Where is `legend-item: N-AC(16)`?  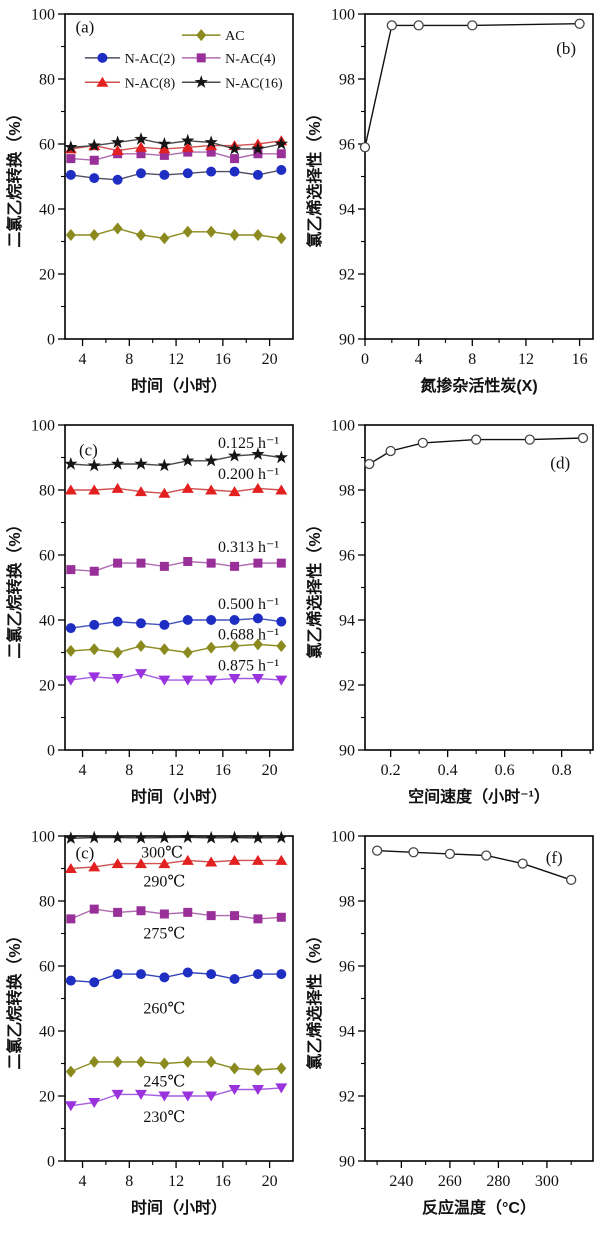
legend-item: N-AC(16) is located at coordinates (232, 83).